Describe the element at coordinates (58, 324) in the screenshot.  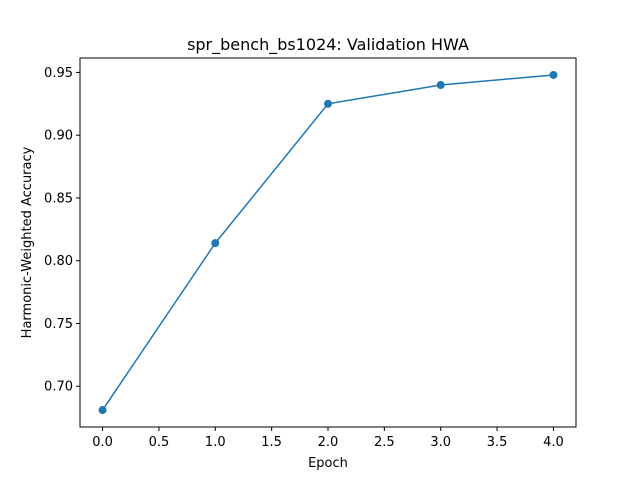
I see `y-tick-label: 0.75` at that location.